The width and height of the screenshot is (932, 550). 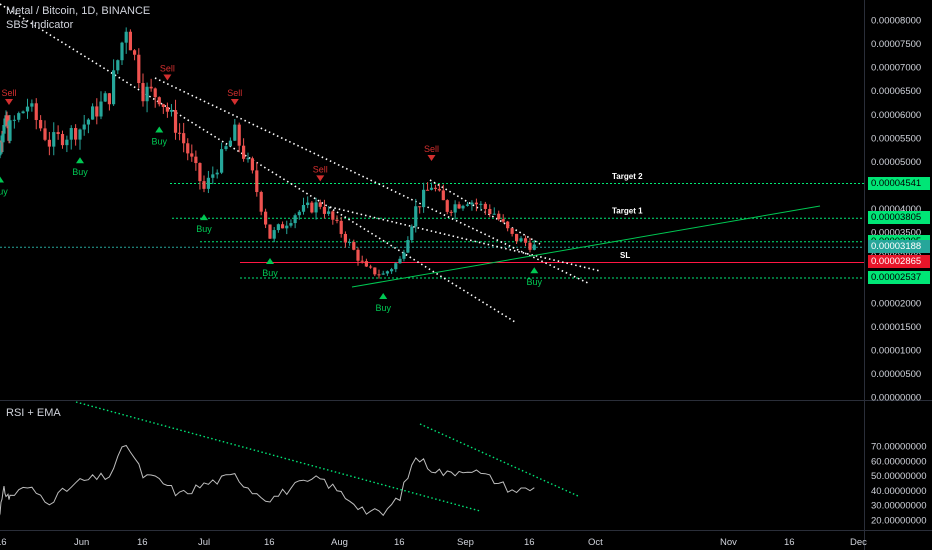 What do you see at coordinates (40, 25) in the screenshot?
I see `indicator-label: SBS Indicator` at bounding box center [40, 25].